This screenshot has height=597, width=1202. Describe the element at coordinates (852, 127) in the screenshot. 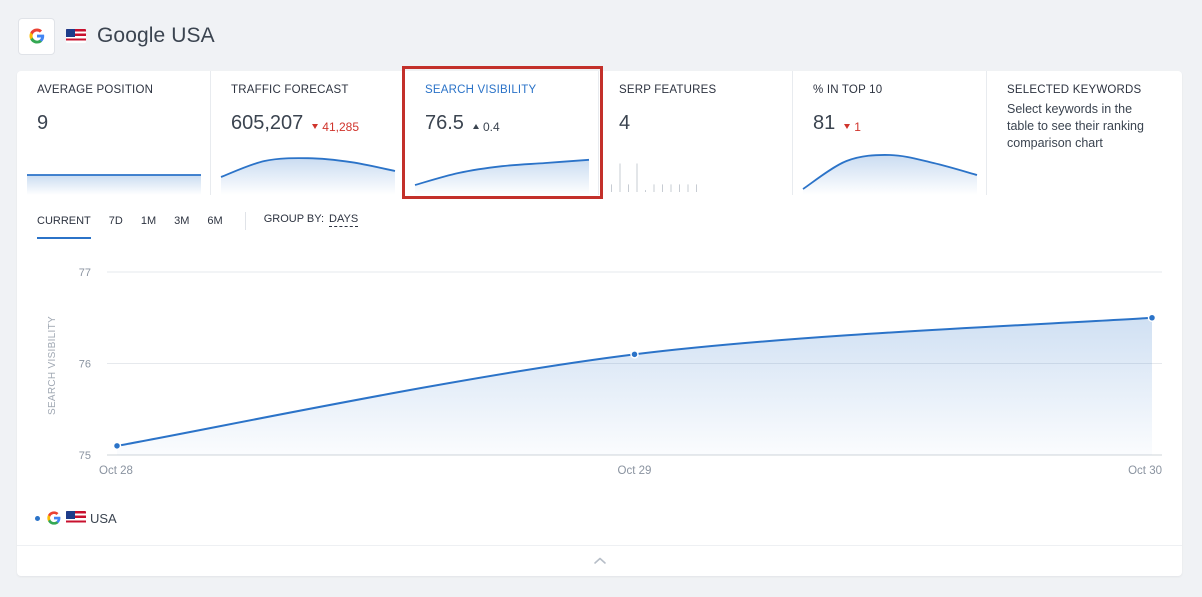

I see `delta-badge: 1` at that location.